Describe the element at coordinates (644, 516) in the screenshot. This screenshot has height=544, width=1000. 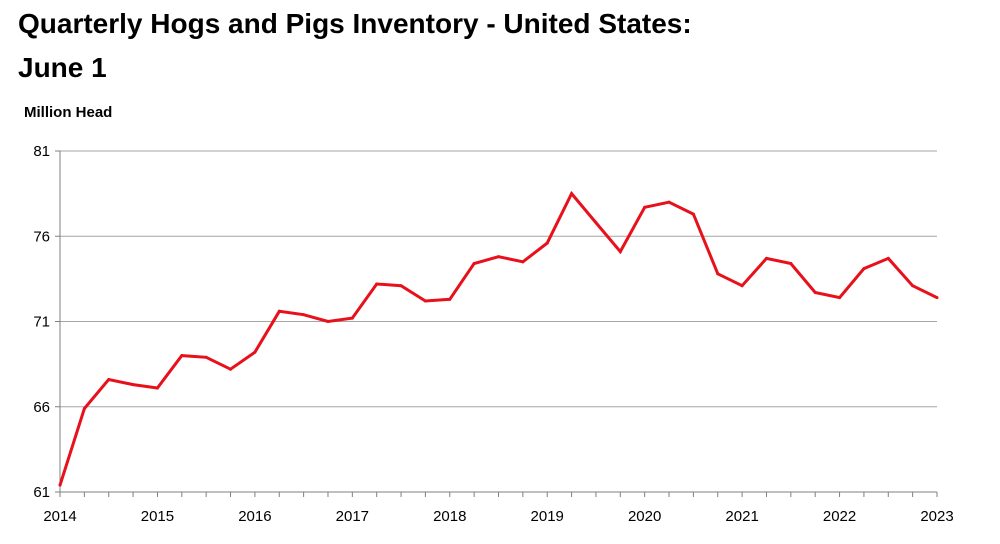
I see `x-tick-label: 2020` at that location.